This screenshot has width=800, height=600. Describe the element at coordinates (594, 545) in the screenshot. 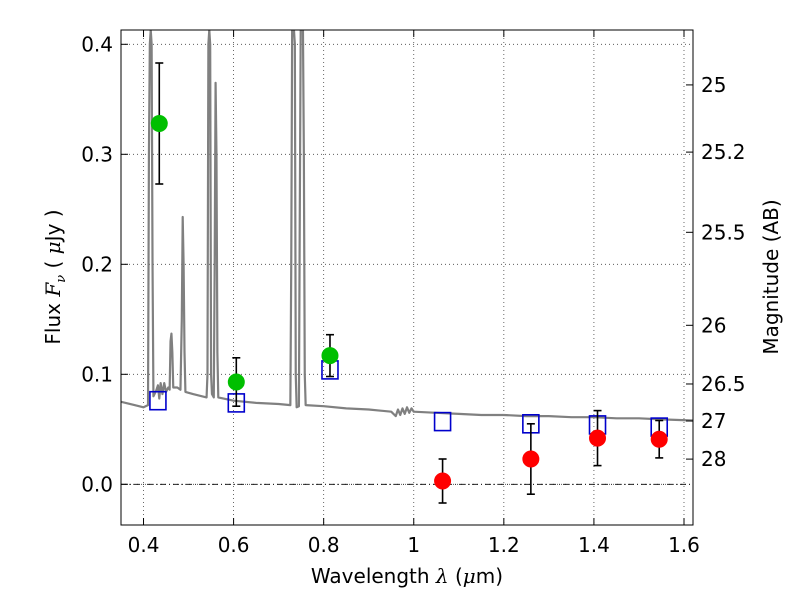

I see `x-tick-label: 1.4` at that location.